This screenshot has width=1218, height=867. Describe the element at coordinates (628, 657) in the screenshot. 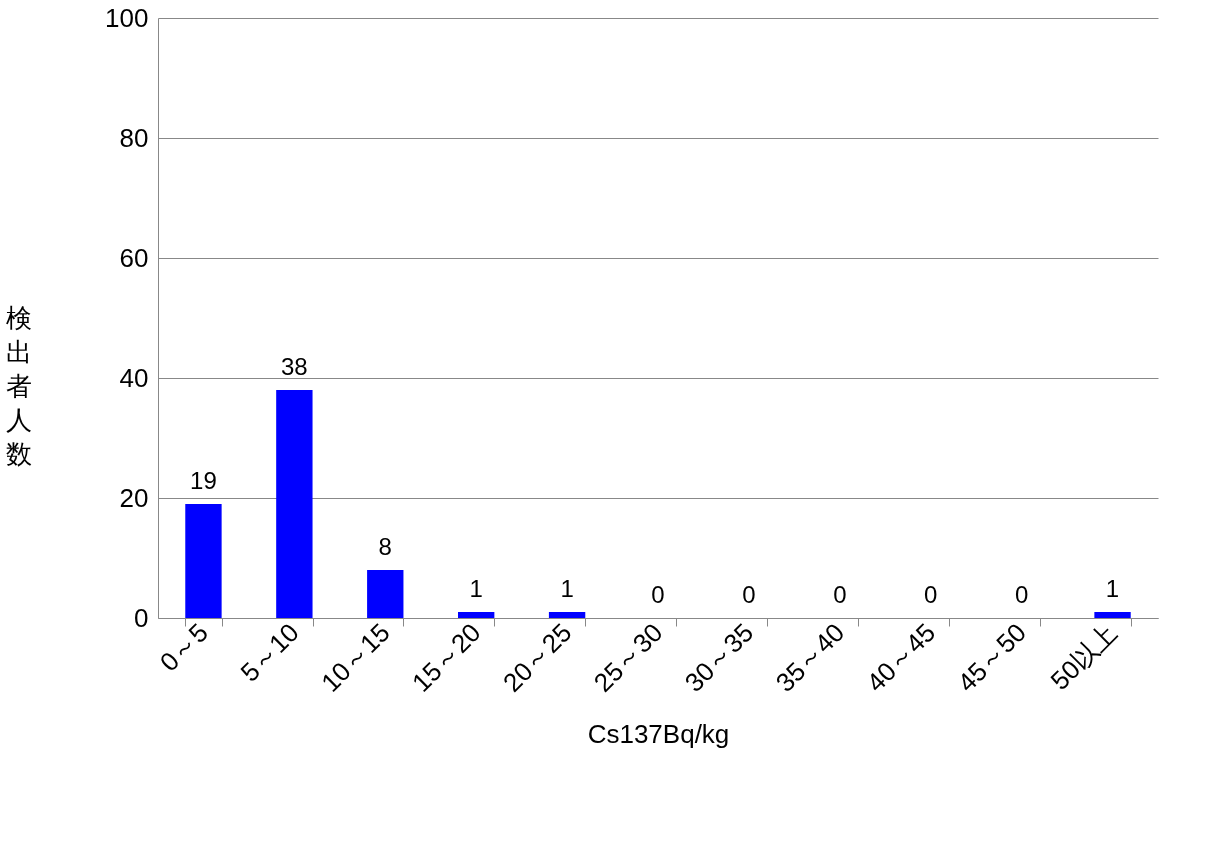

I see `x-tick-label: 25～30` at that location.